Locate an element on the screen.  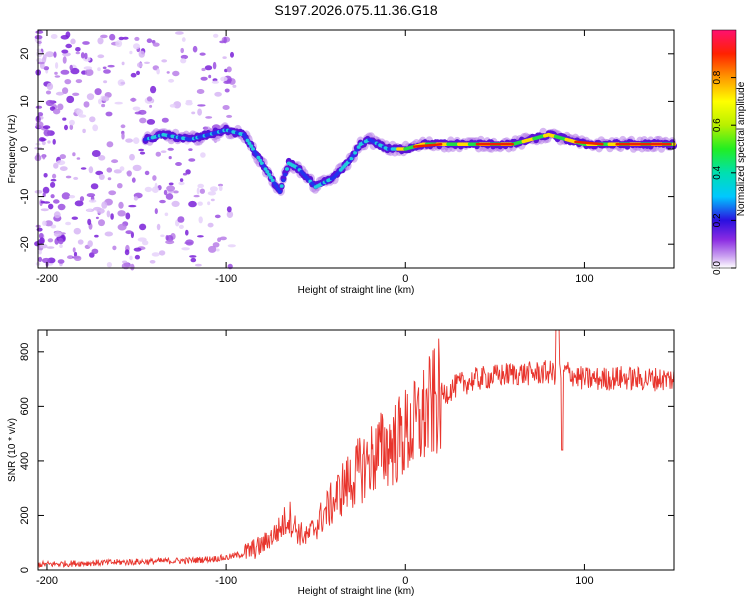
heatmap-x-tick-label: -200 is located at coordinates (47, 279).